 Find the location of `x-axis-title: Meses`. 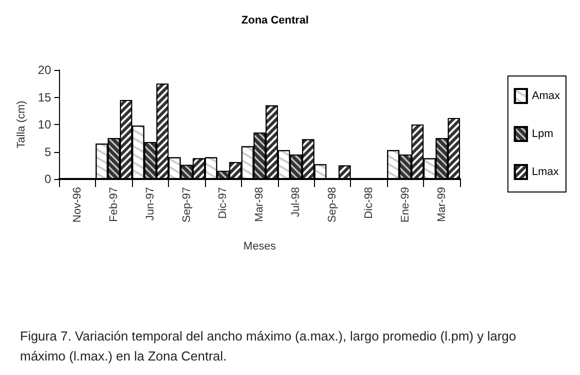

x-axis-title: Meses is located at coordinates (259, 246).